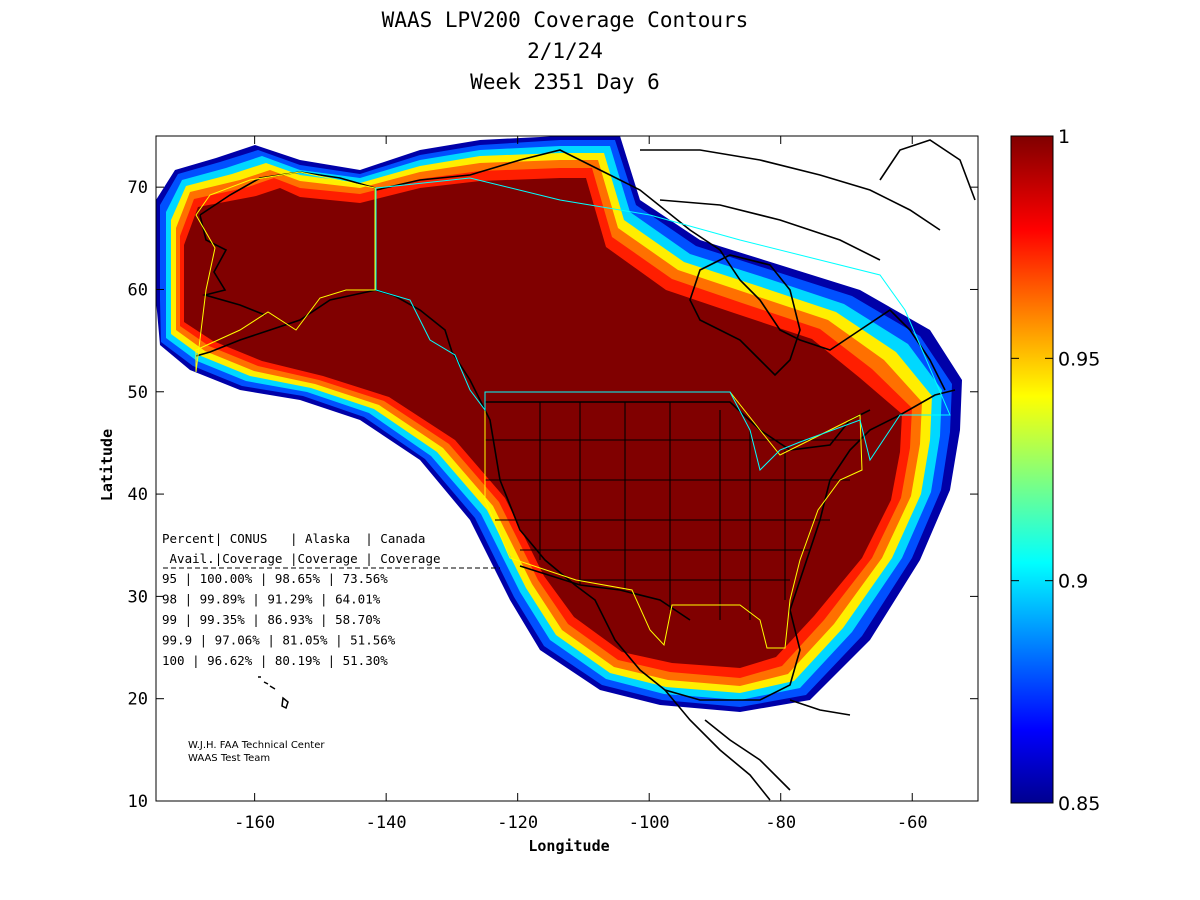 This screenshot has height=900, width=1200. Describe the element at coordinates (1032, 469) in the screenshot. I see `colorbar` at that location.